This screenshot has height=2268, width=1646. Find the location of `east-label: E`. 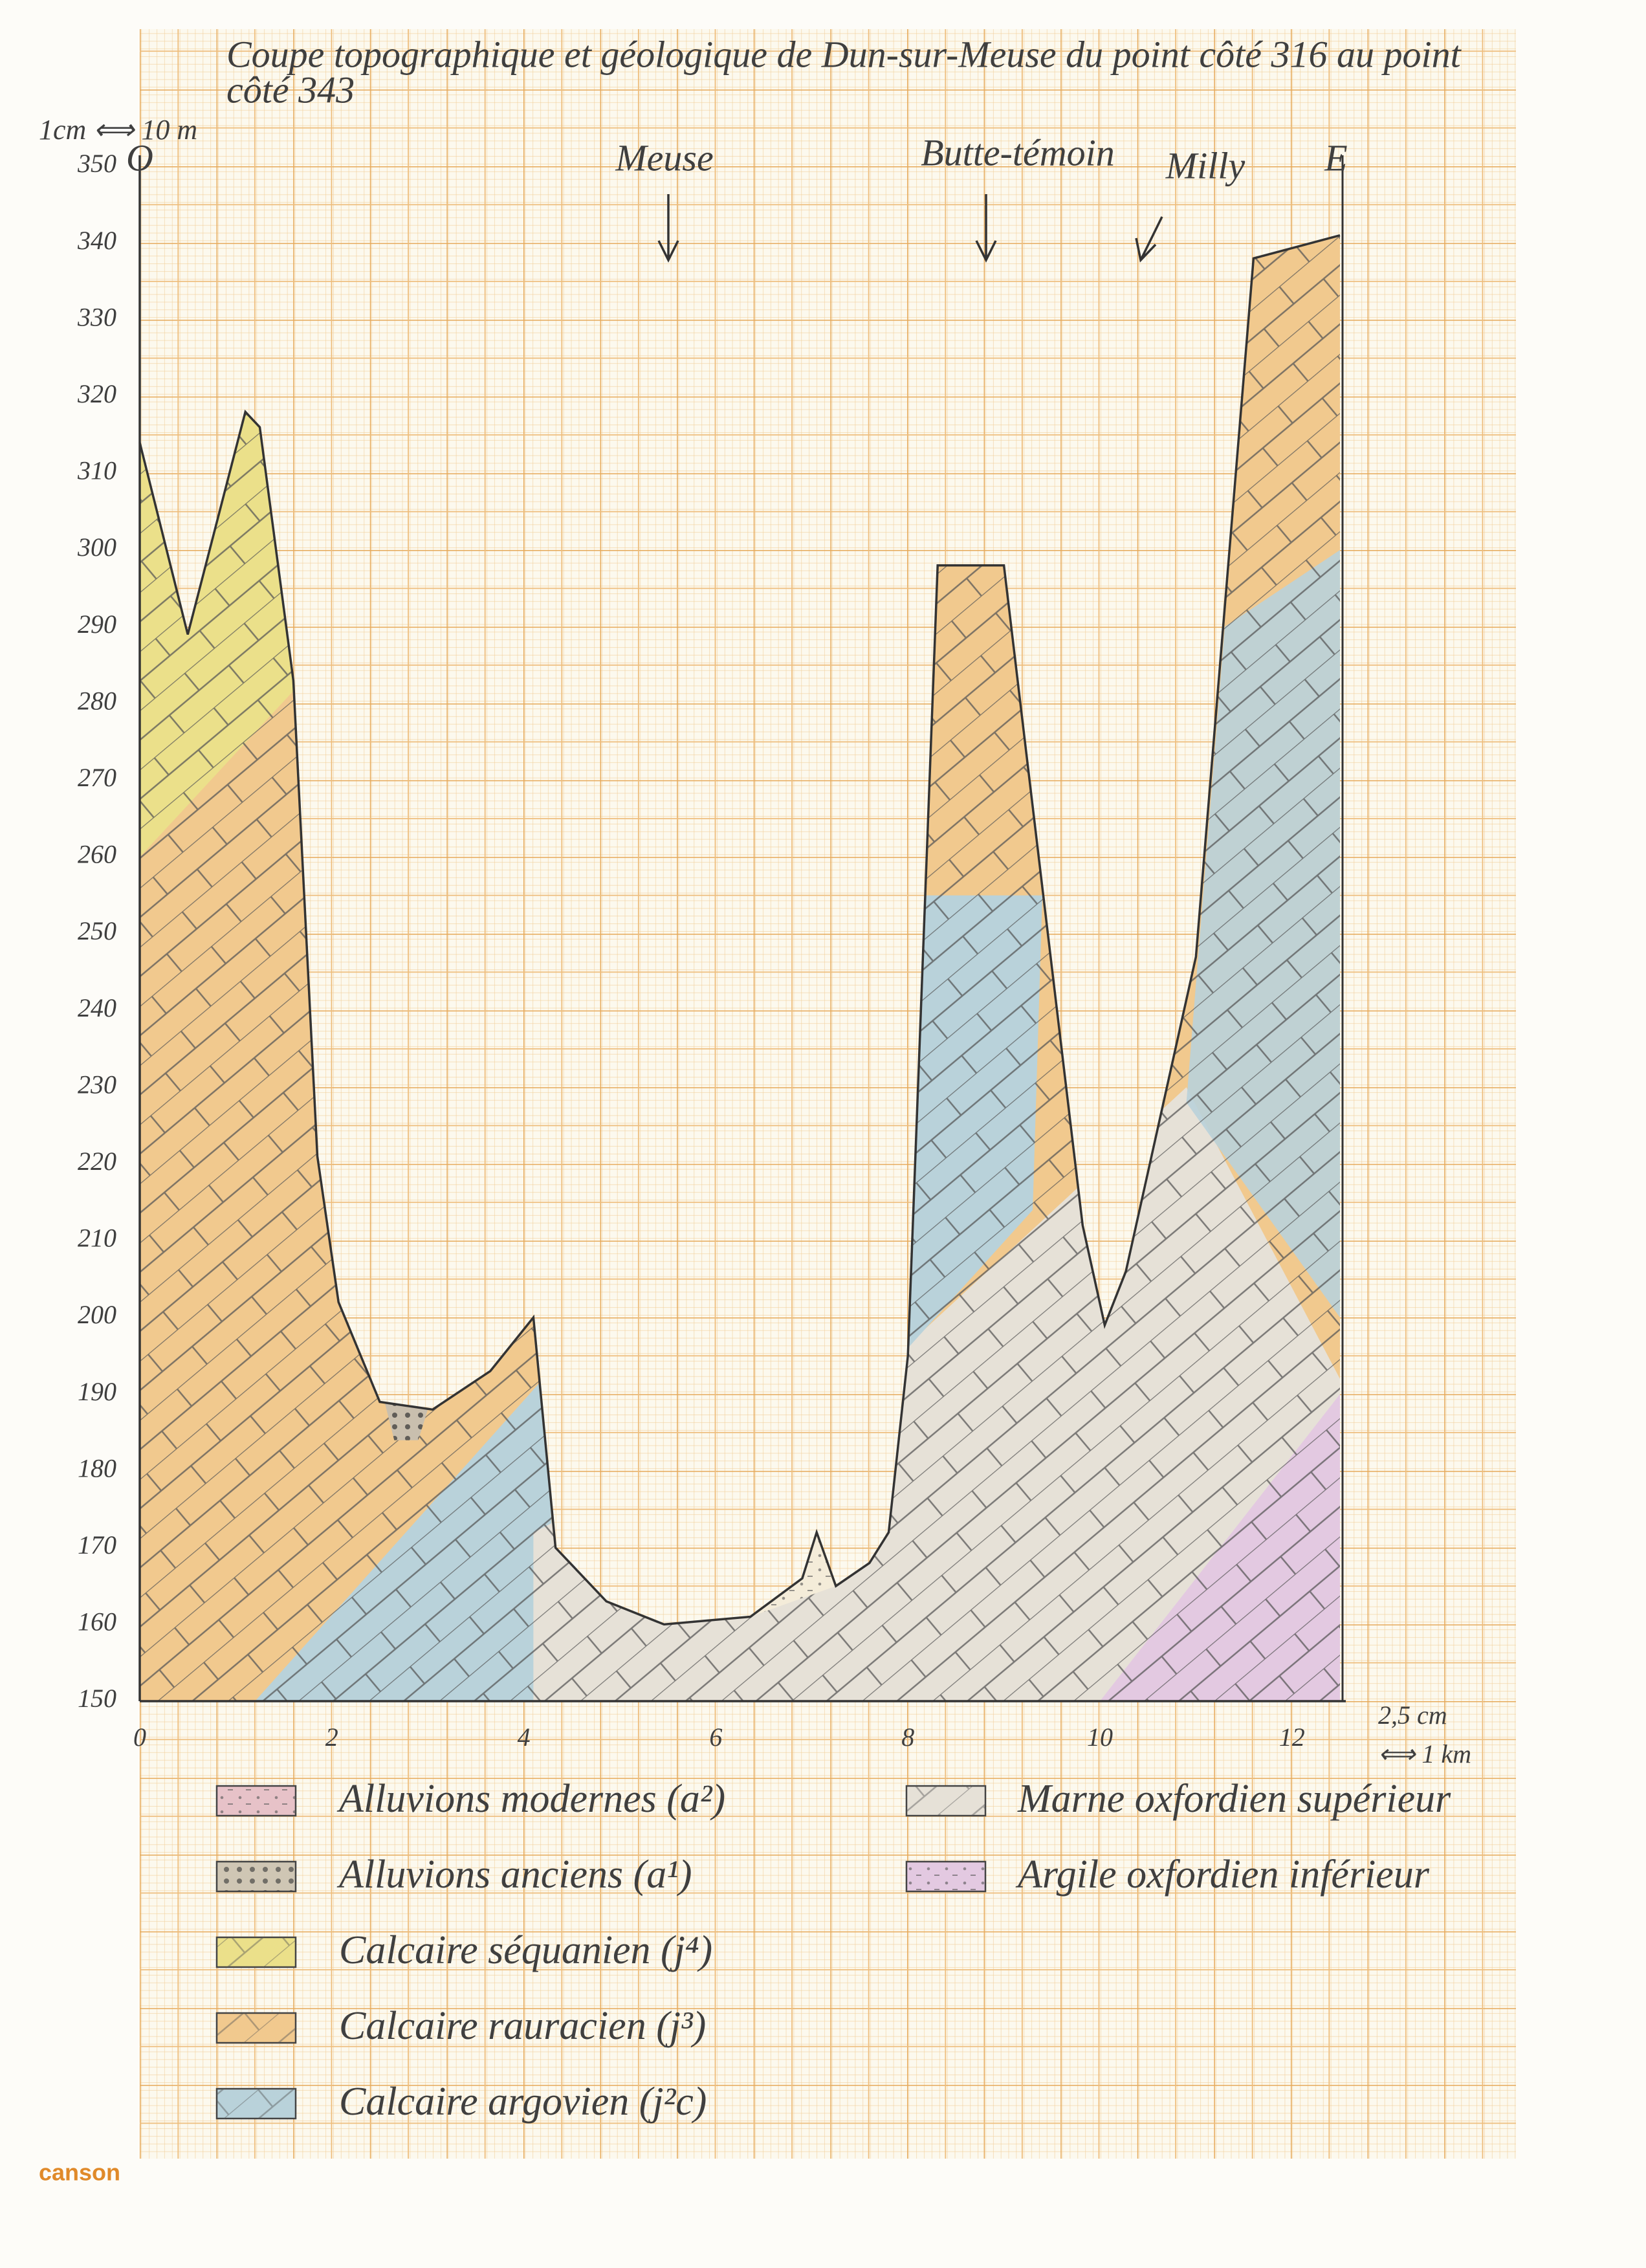

east-label: E is located at coordinates (1335, 158).